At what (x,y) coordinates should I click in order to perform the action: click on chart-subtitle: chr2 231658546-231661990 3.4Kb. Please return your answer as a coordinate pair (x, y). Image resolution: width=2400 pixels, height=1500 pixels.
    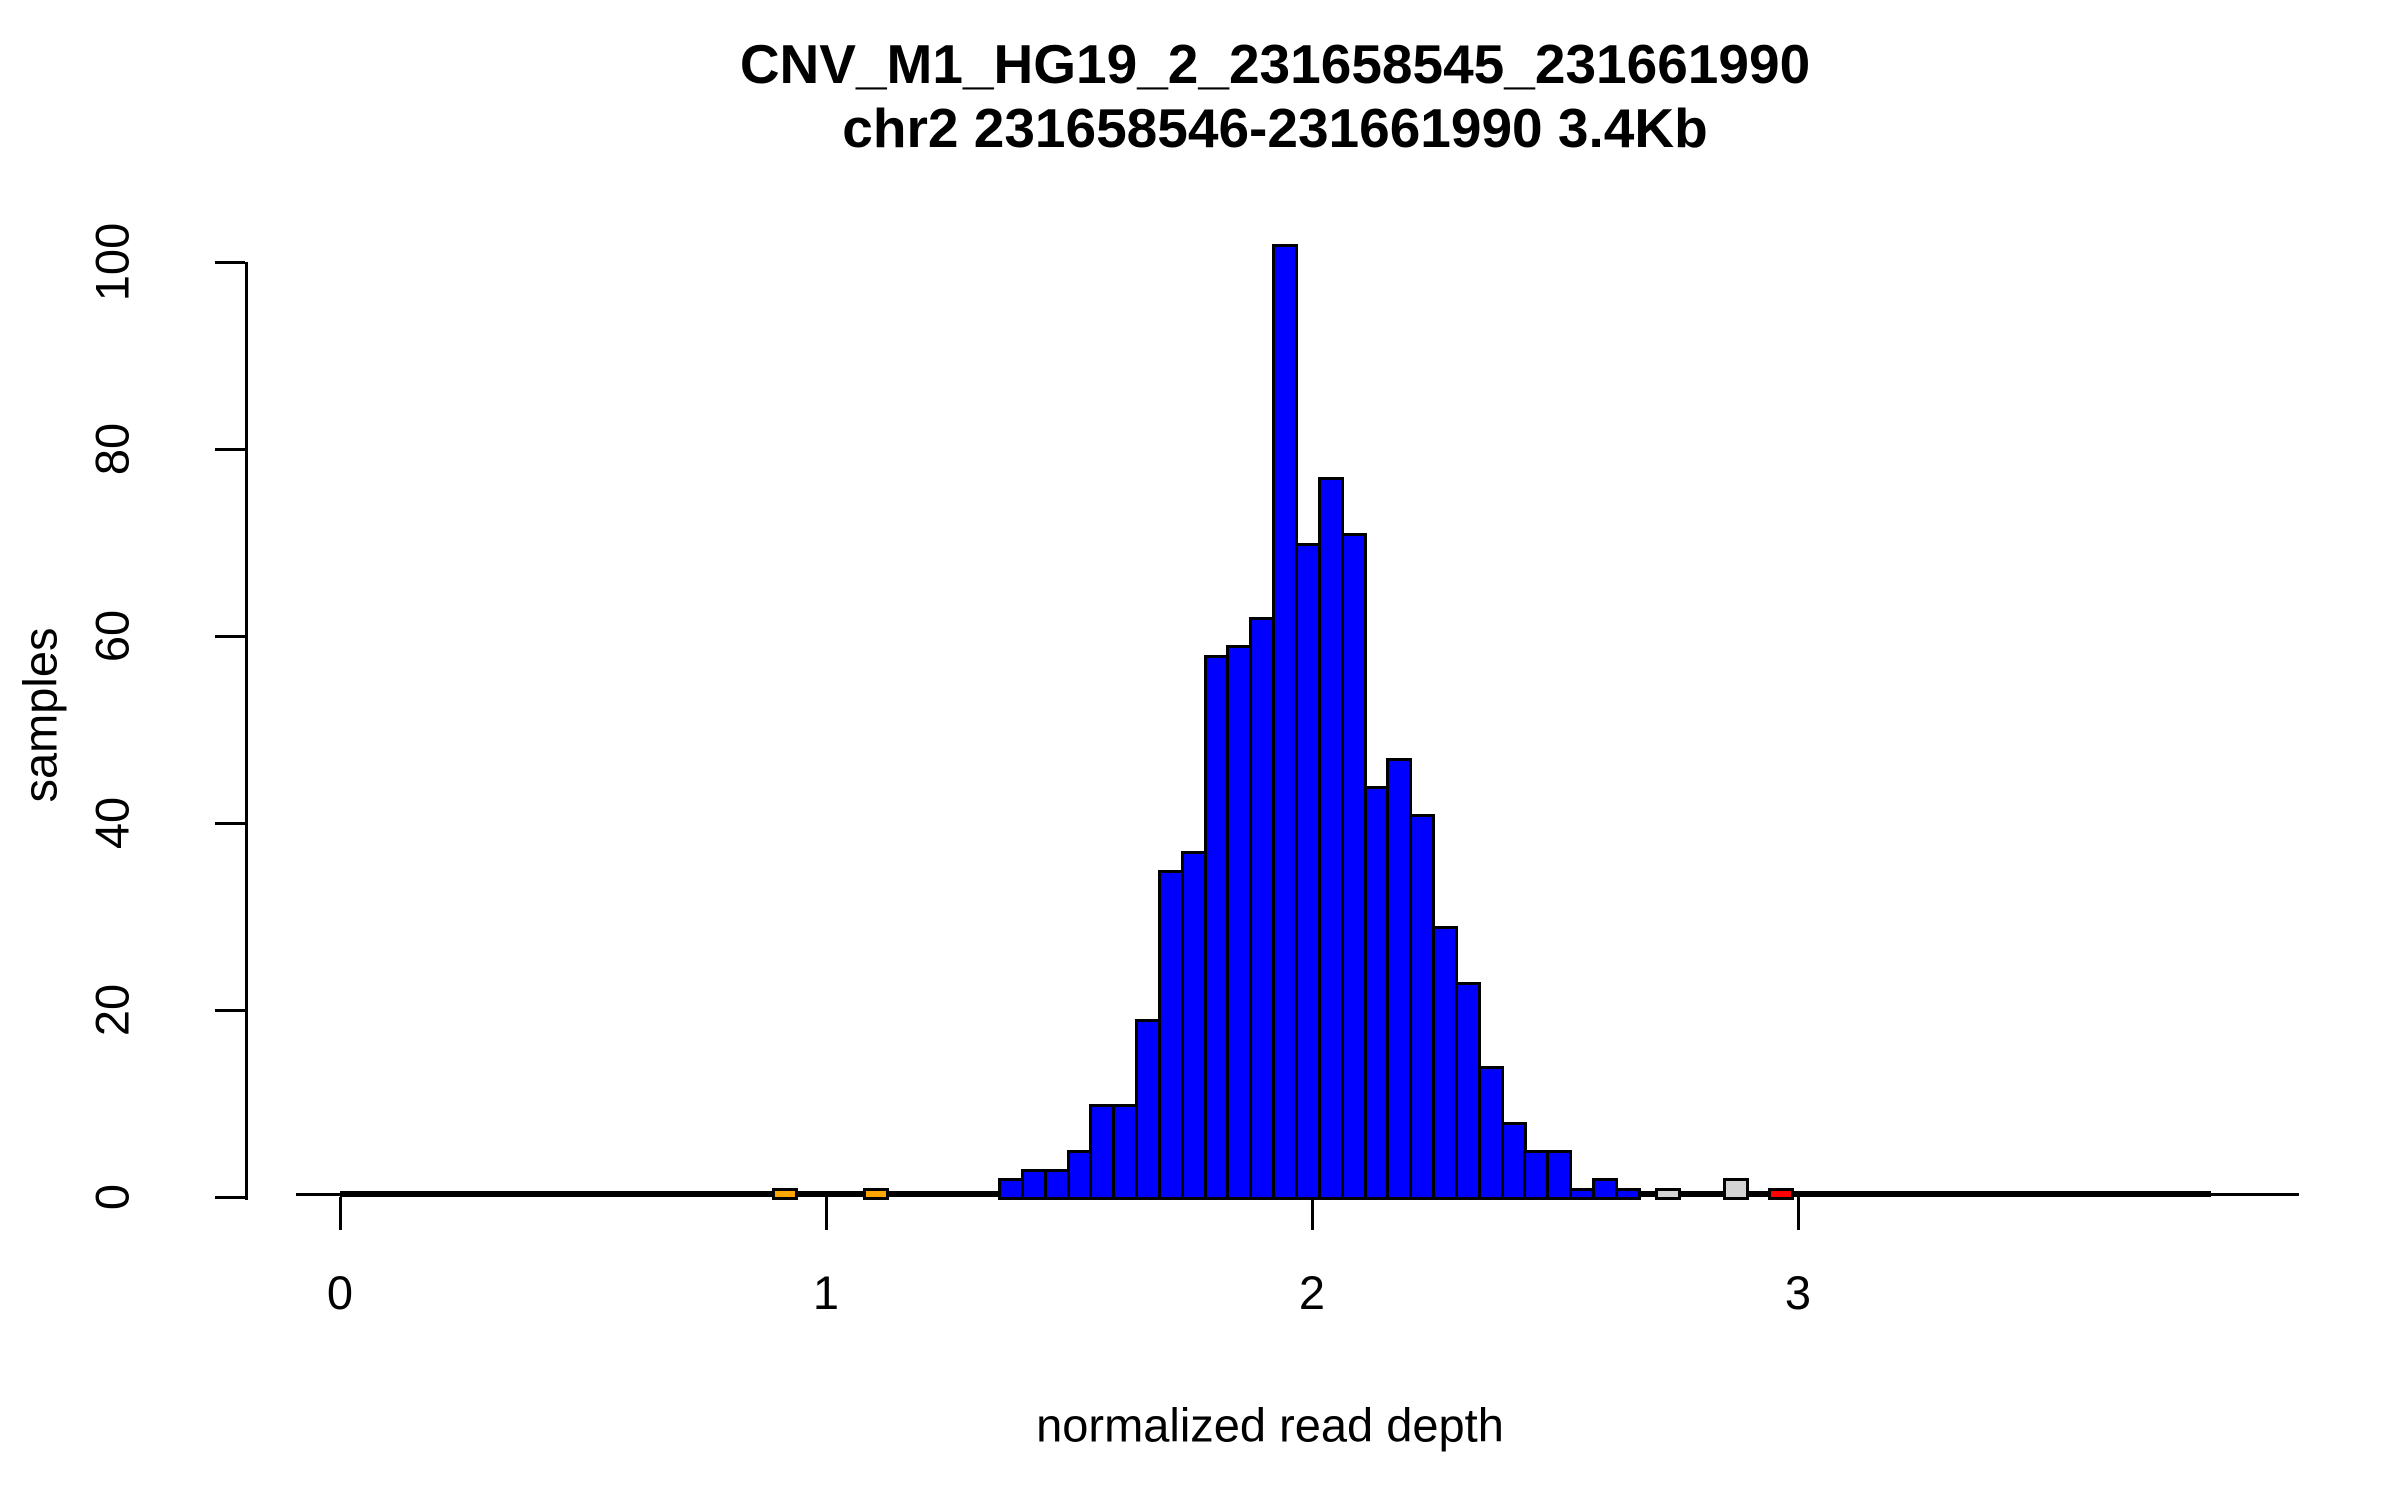
    Looking at the image, I should click on (1275, 128).